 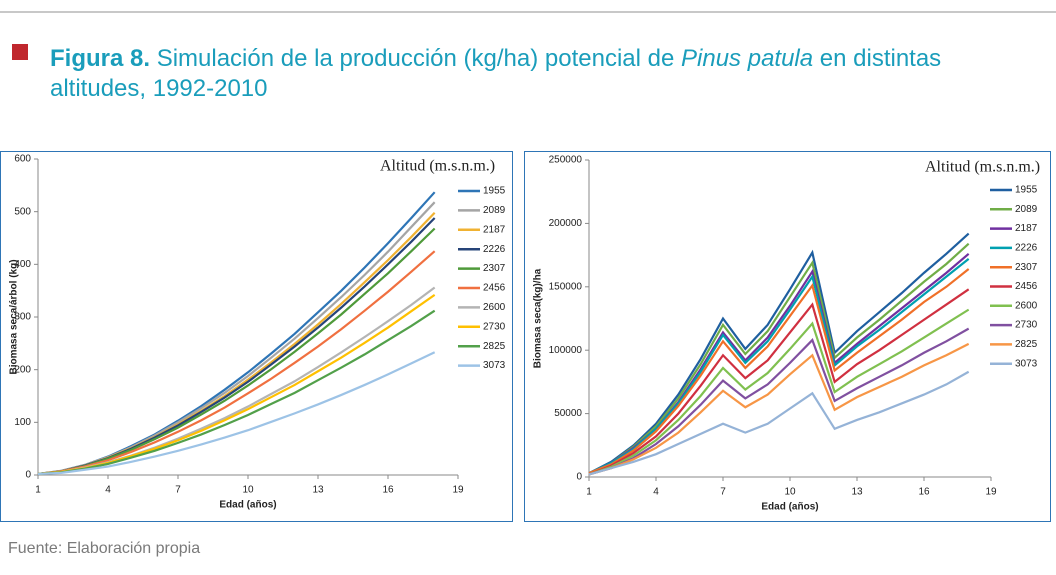 I want to click on y-axis-label: Biomasa seca/árbol (kg), so click(x=14, y=316).